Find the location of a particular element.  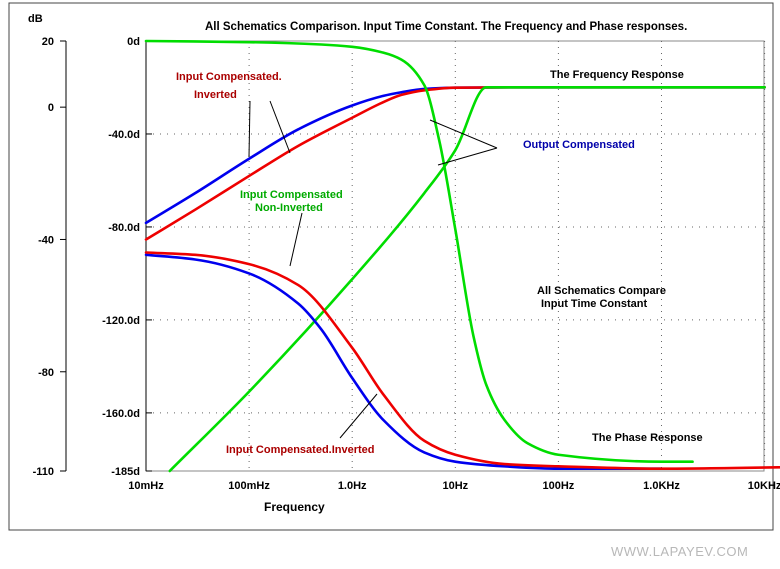

x-tick-label: 10Hz is located at coordinates (455, 486).